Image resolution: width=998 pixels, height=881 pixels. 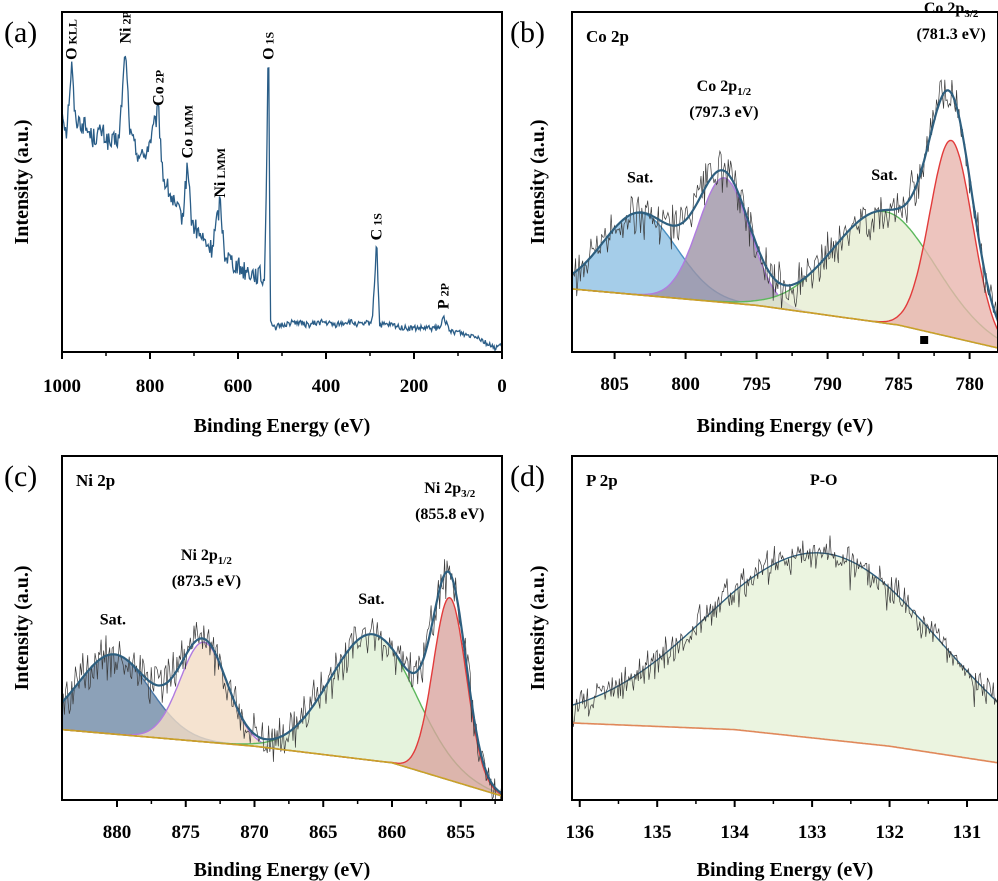 What do you see at coordinates (206, 581) in the screenshot?
I see `peak-energy: (873.5 eV)` at bounding box center [206, 581].